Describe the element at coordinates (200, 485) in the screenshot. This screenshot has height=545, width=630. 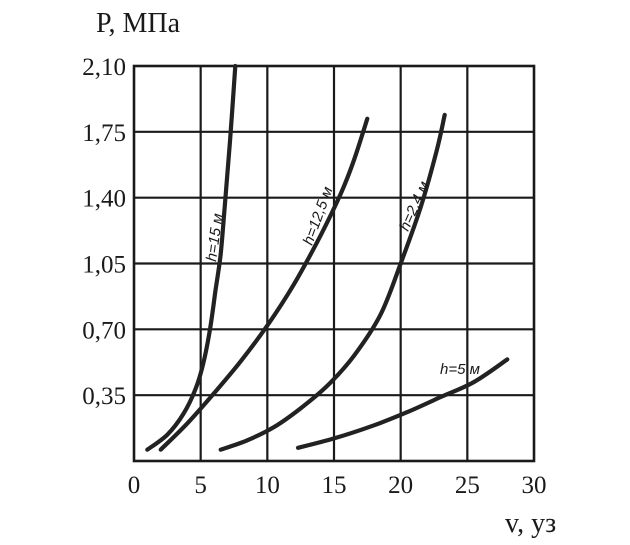
I see `x-tick-label: 5` at that location.